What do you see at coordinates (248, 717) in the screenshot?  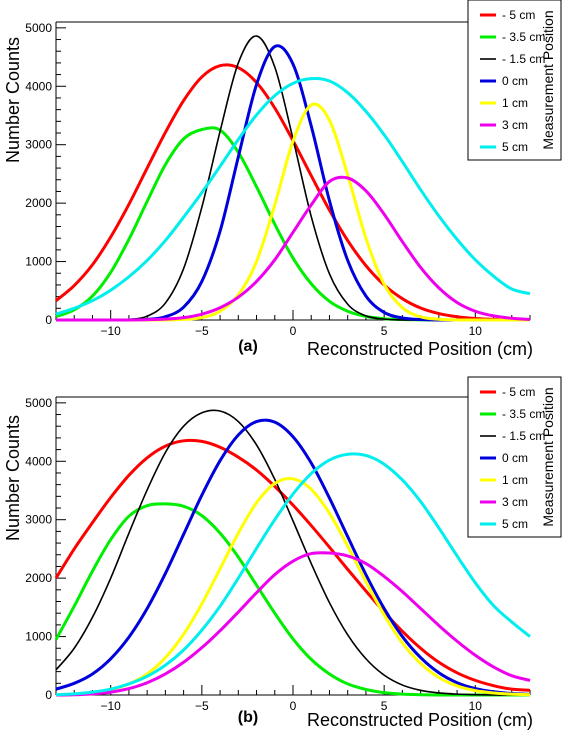 I see `panel-label: (b)` at bounding box center [248, 717].